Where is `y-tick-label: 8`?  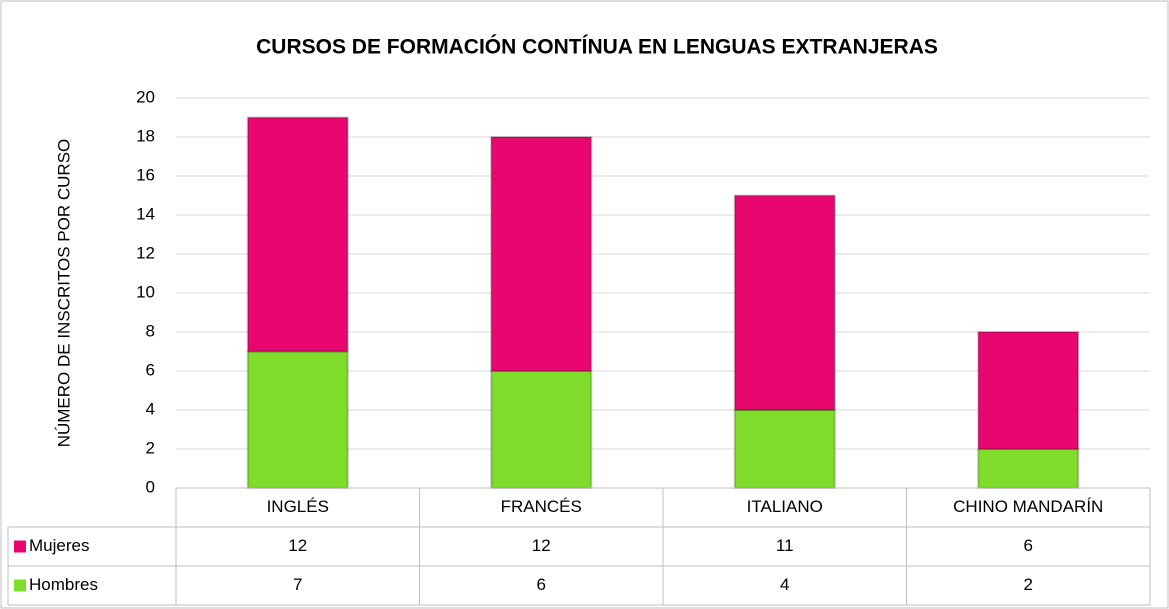
y-tick-label: 8 is located at coordinates (150, 330).